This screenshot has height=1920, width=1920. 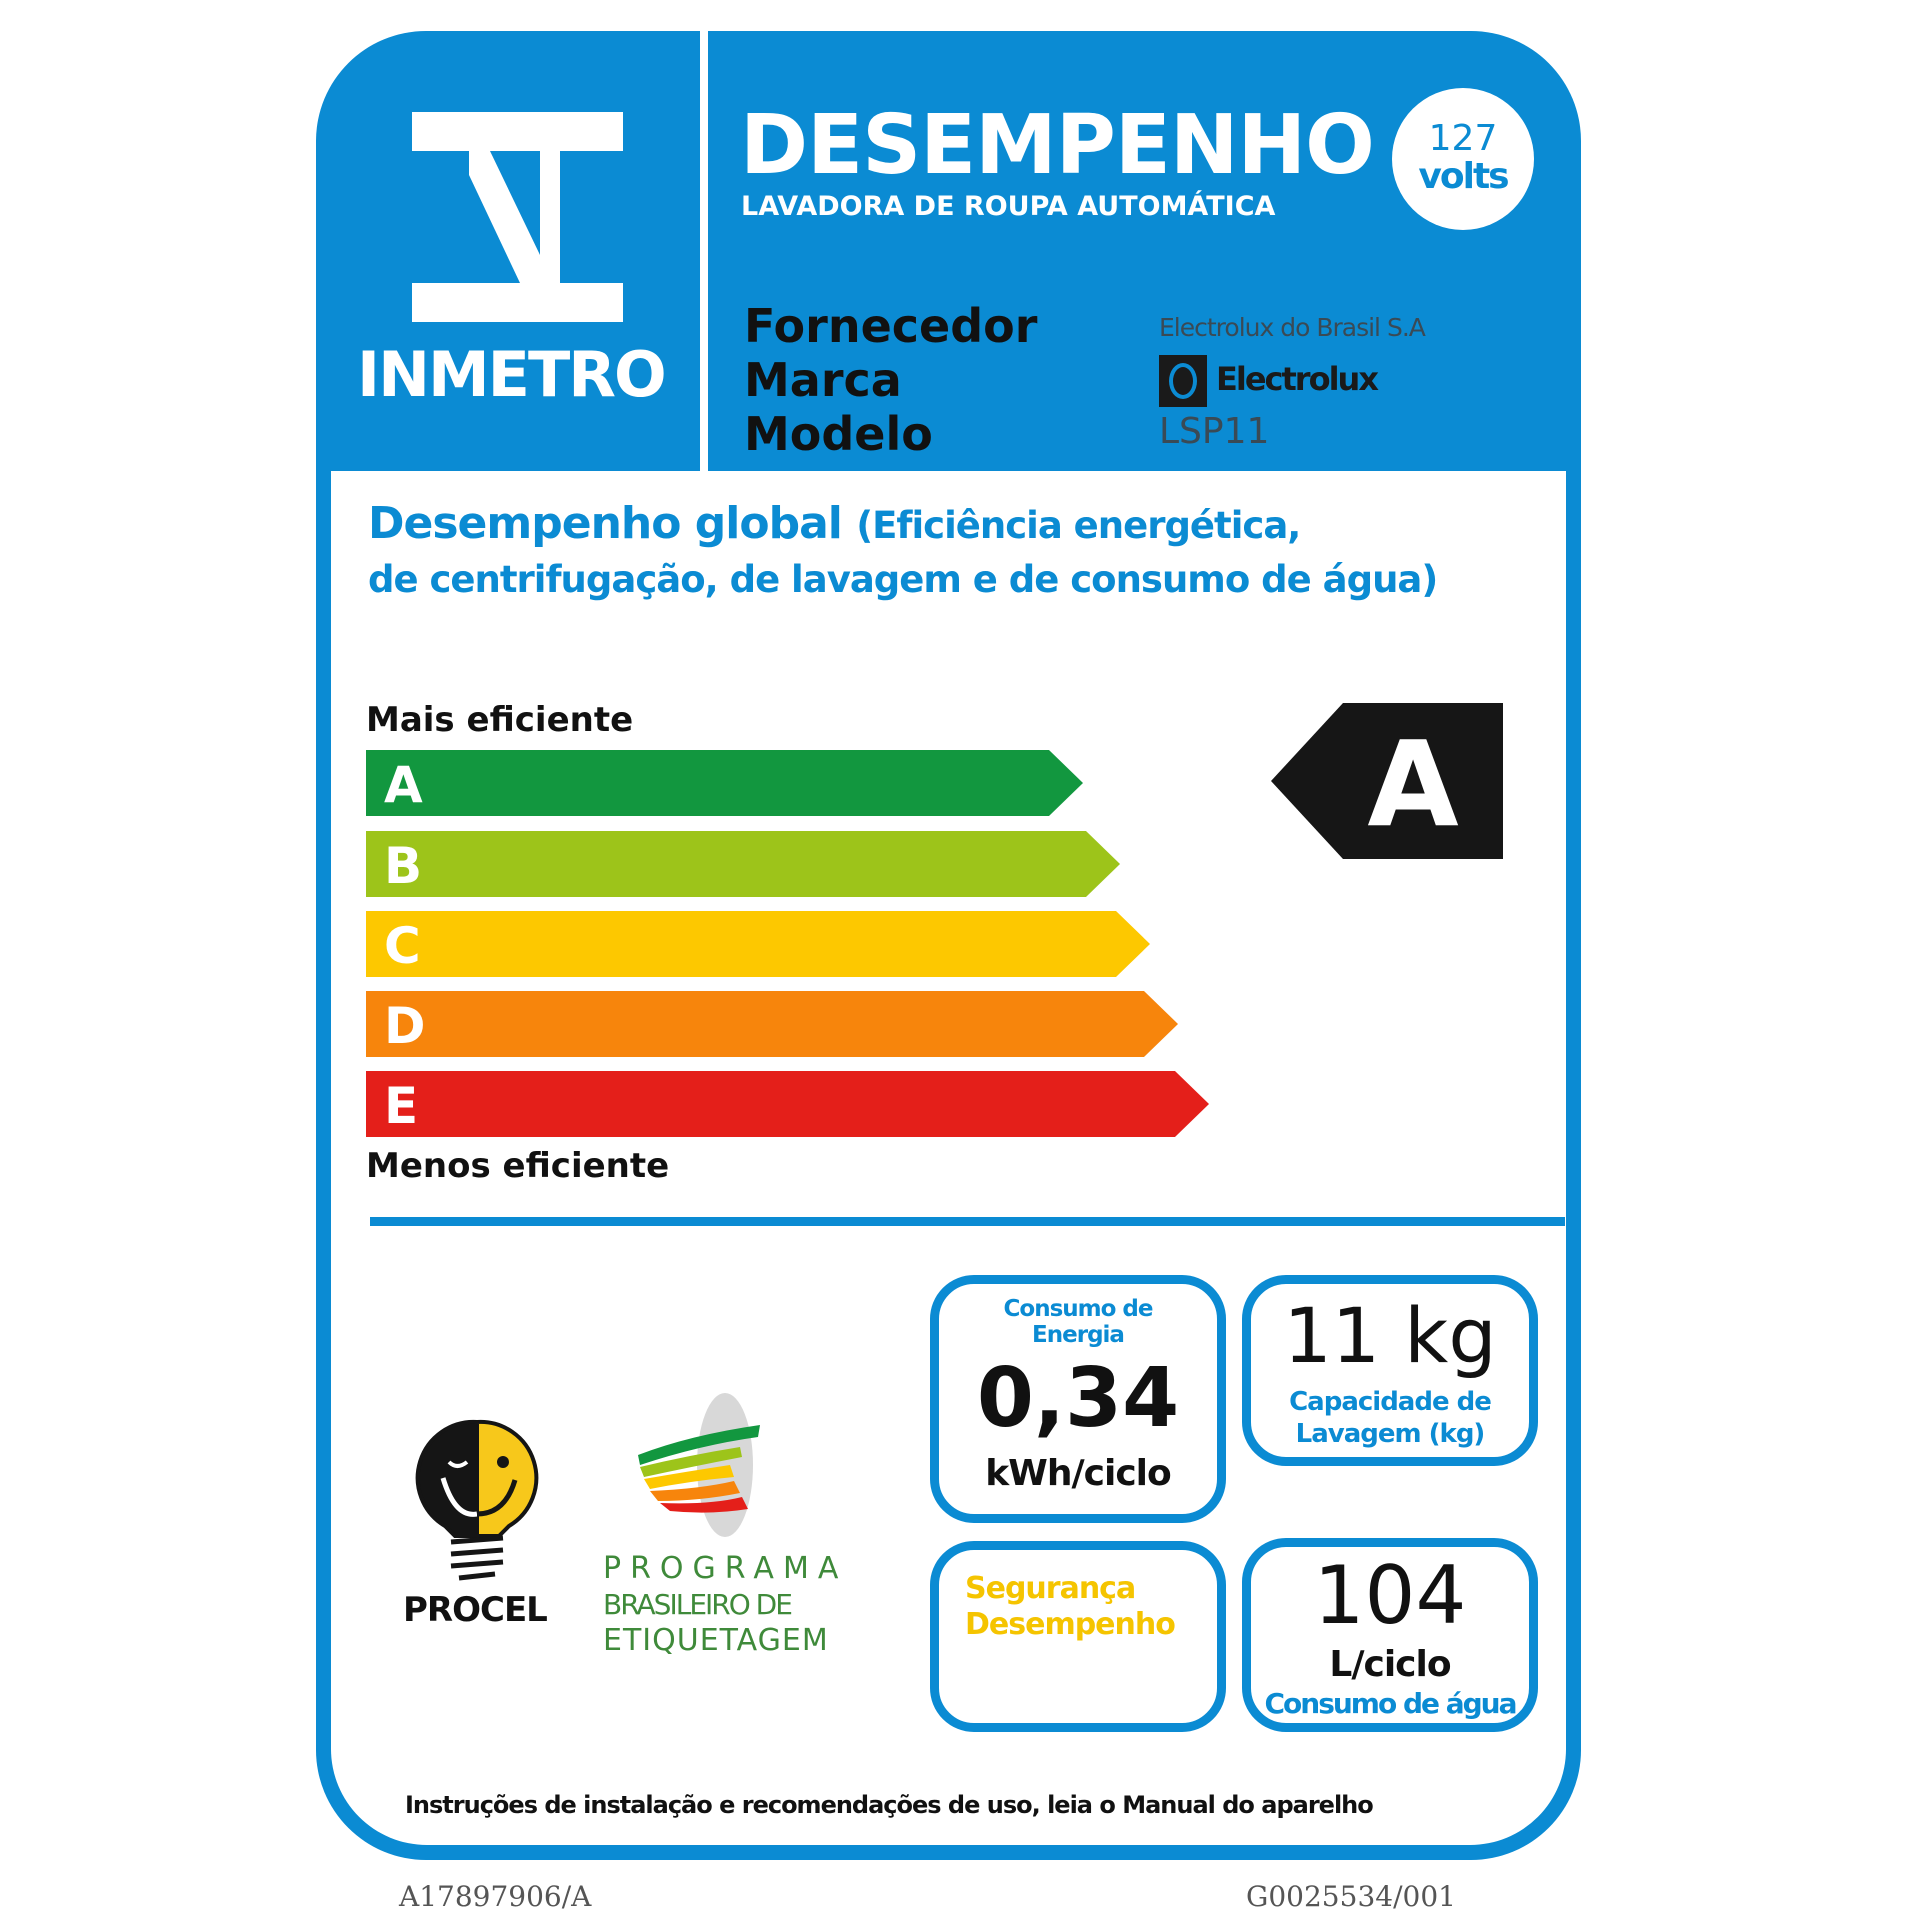 I want to click on supplier-value: Electrolux do Brasil S.A, so click(x=1292, y=327).